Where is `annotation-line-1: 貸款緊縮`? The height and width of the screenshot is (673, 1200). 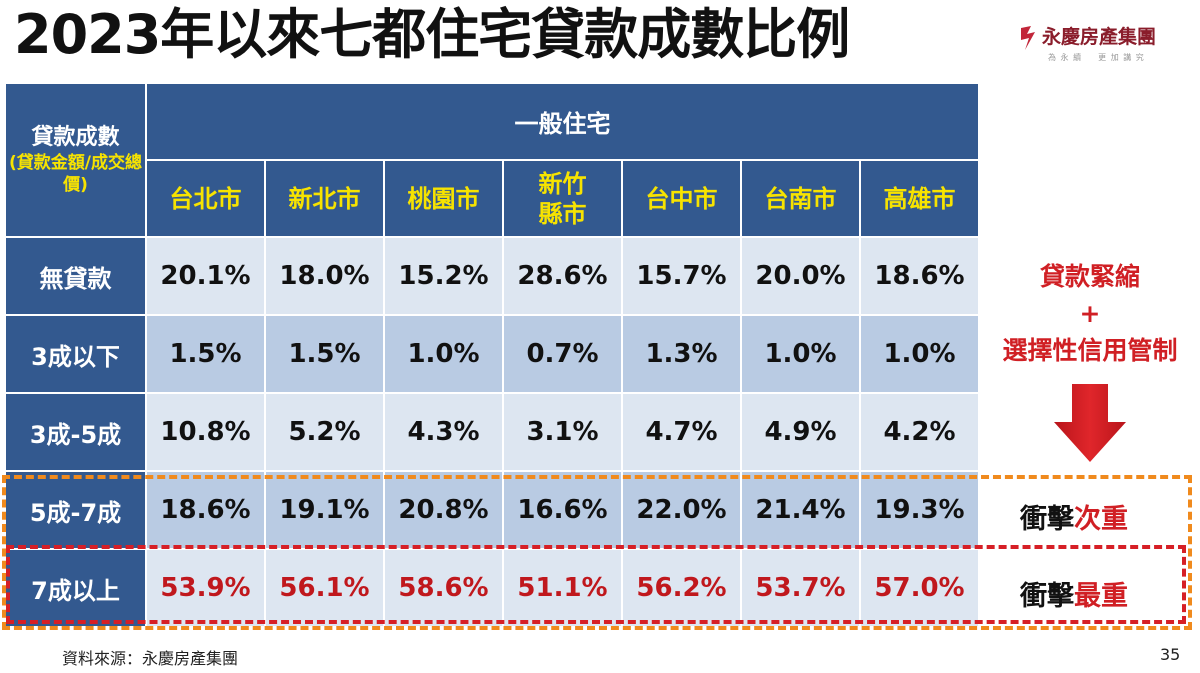
annotation-line-1: 貸款緊縮 is located at coordinates (1089, 276).